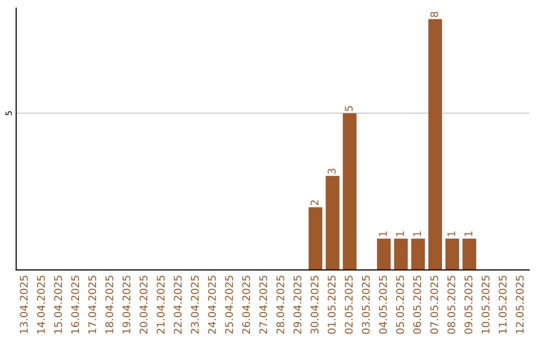 Image resolution: width=540 pixels, height=340 pixels. I want to click on data-label: 5, so click(348, 108).